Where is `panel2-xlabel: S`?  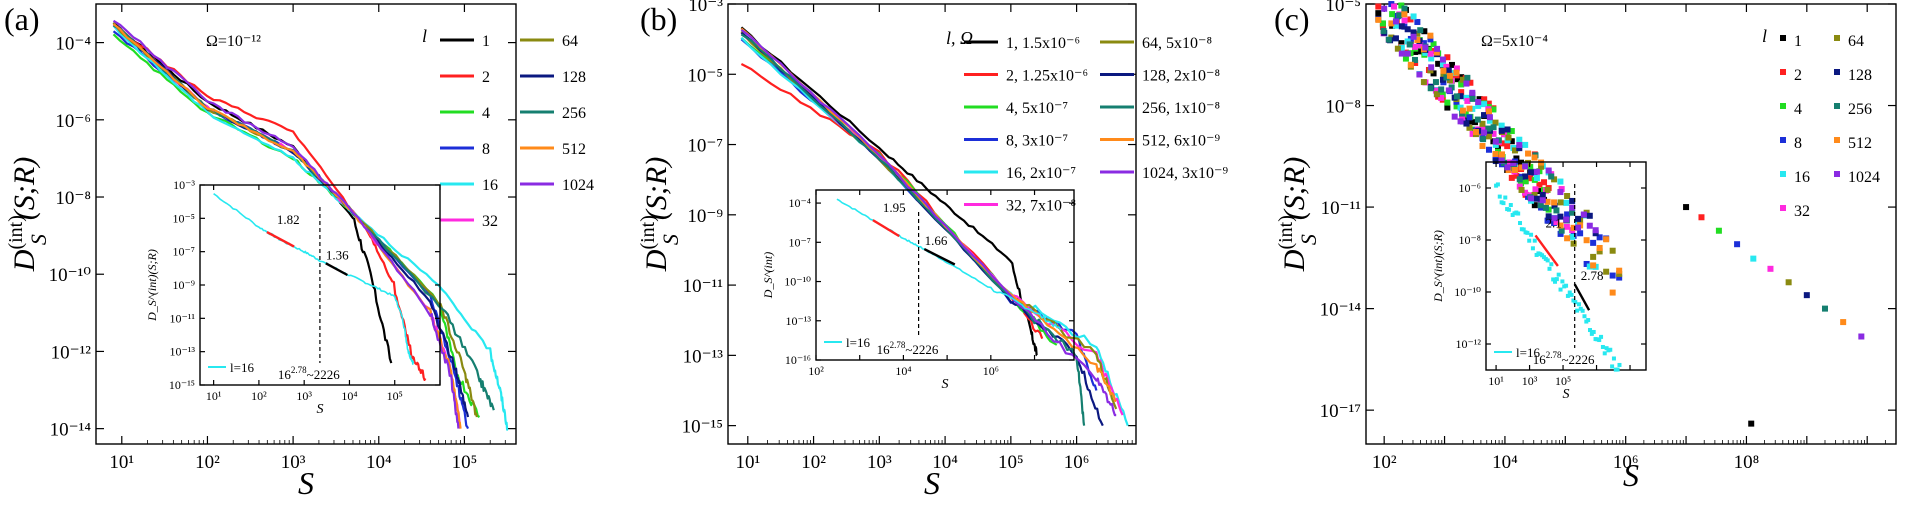
panel2-xlabel: S is located at coordinates (1631, 475).